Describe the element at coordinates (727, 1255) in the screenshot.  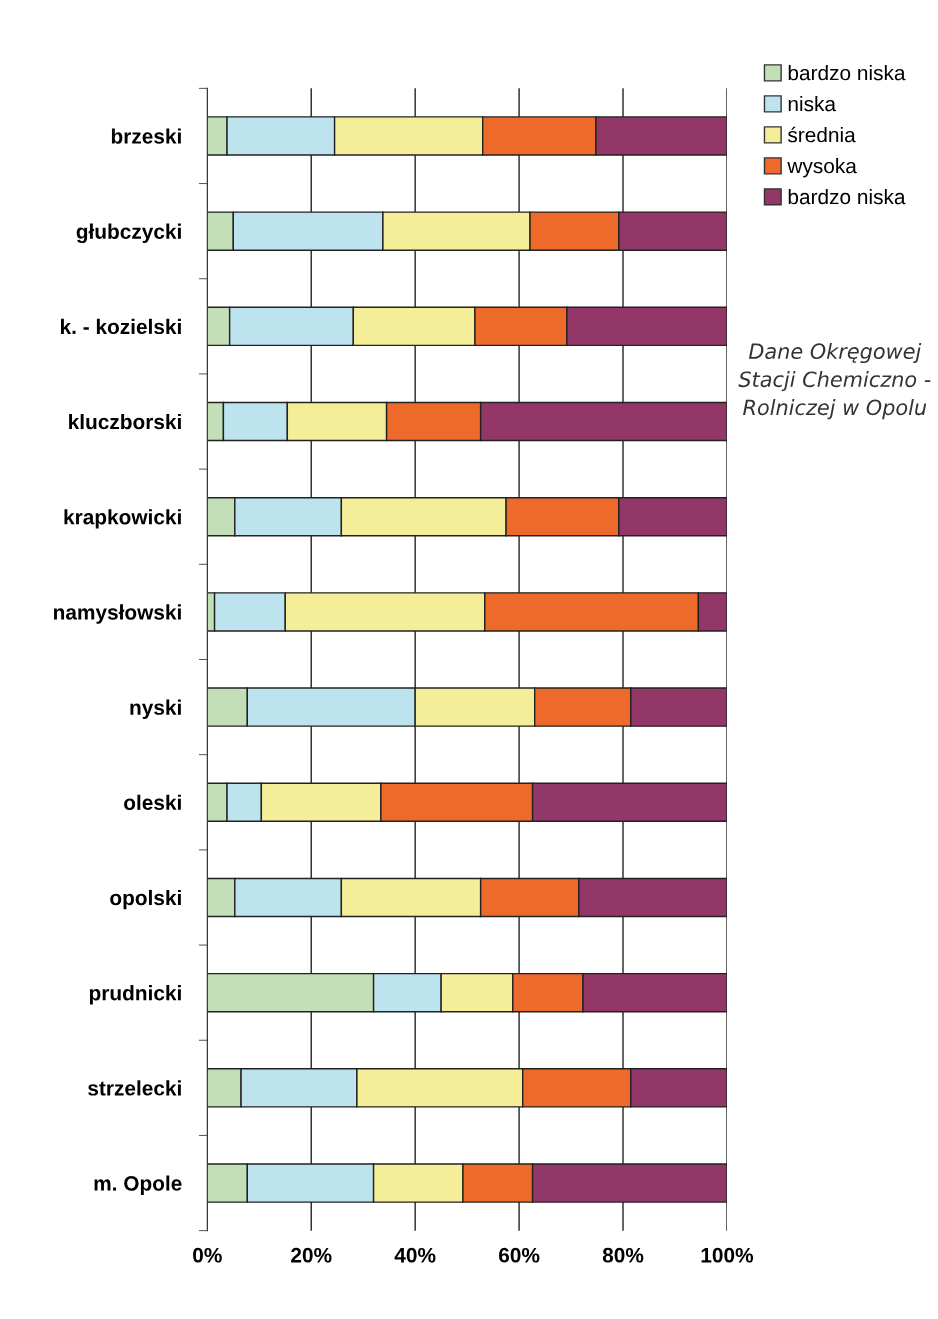
I see `x-tick-label: 100%` at that location.